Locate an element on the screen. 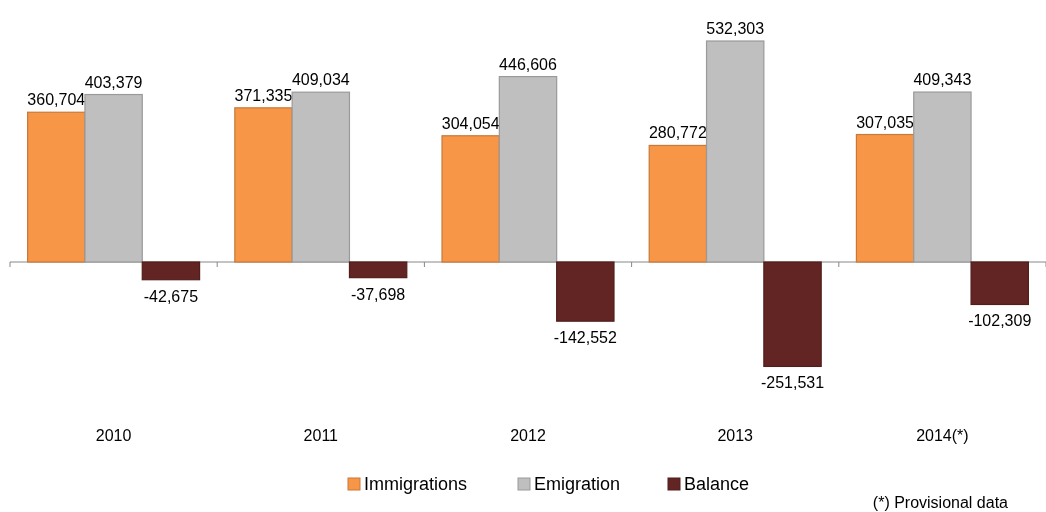  x-tick-label: 2011 is located at coordinates (321, 435).